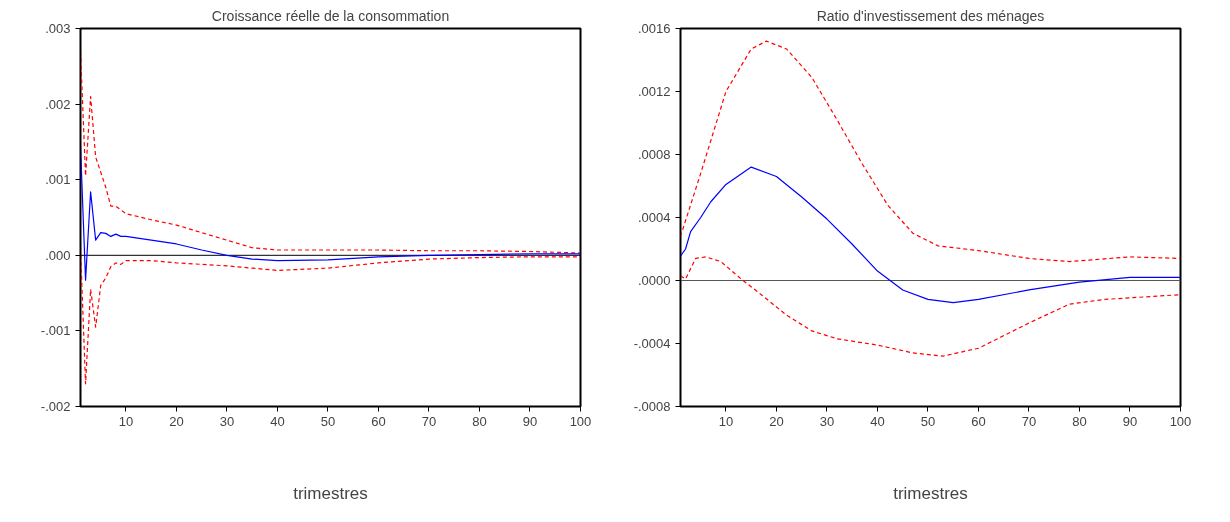 This screenshot has width=1230, height=522. Describe the element at coordinates (654, 91) in the screenshot. I see `y-tick-label: .0012` at that location.